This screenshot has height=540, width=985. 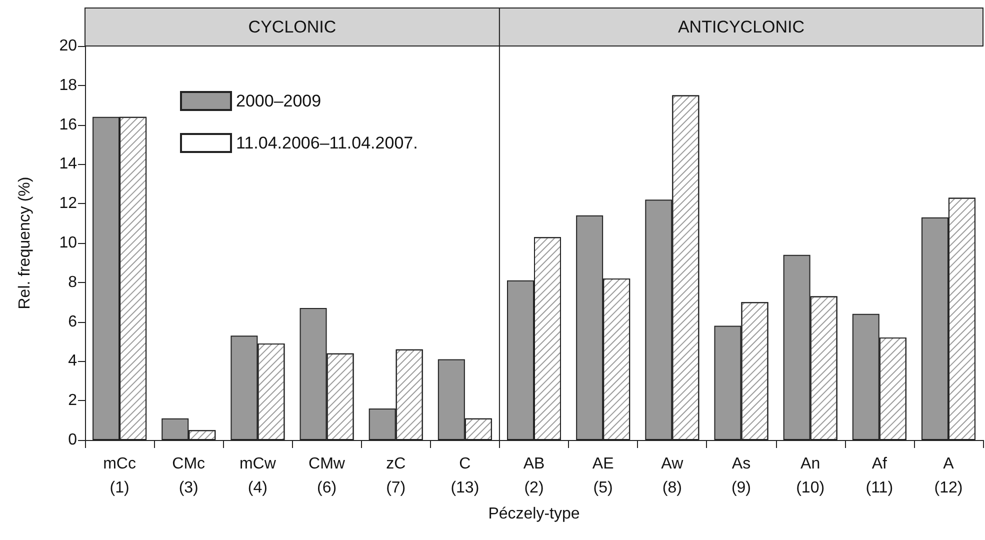 I want to click on x-tick-label: zC (7), so click(x=396, y=476).